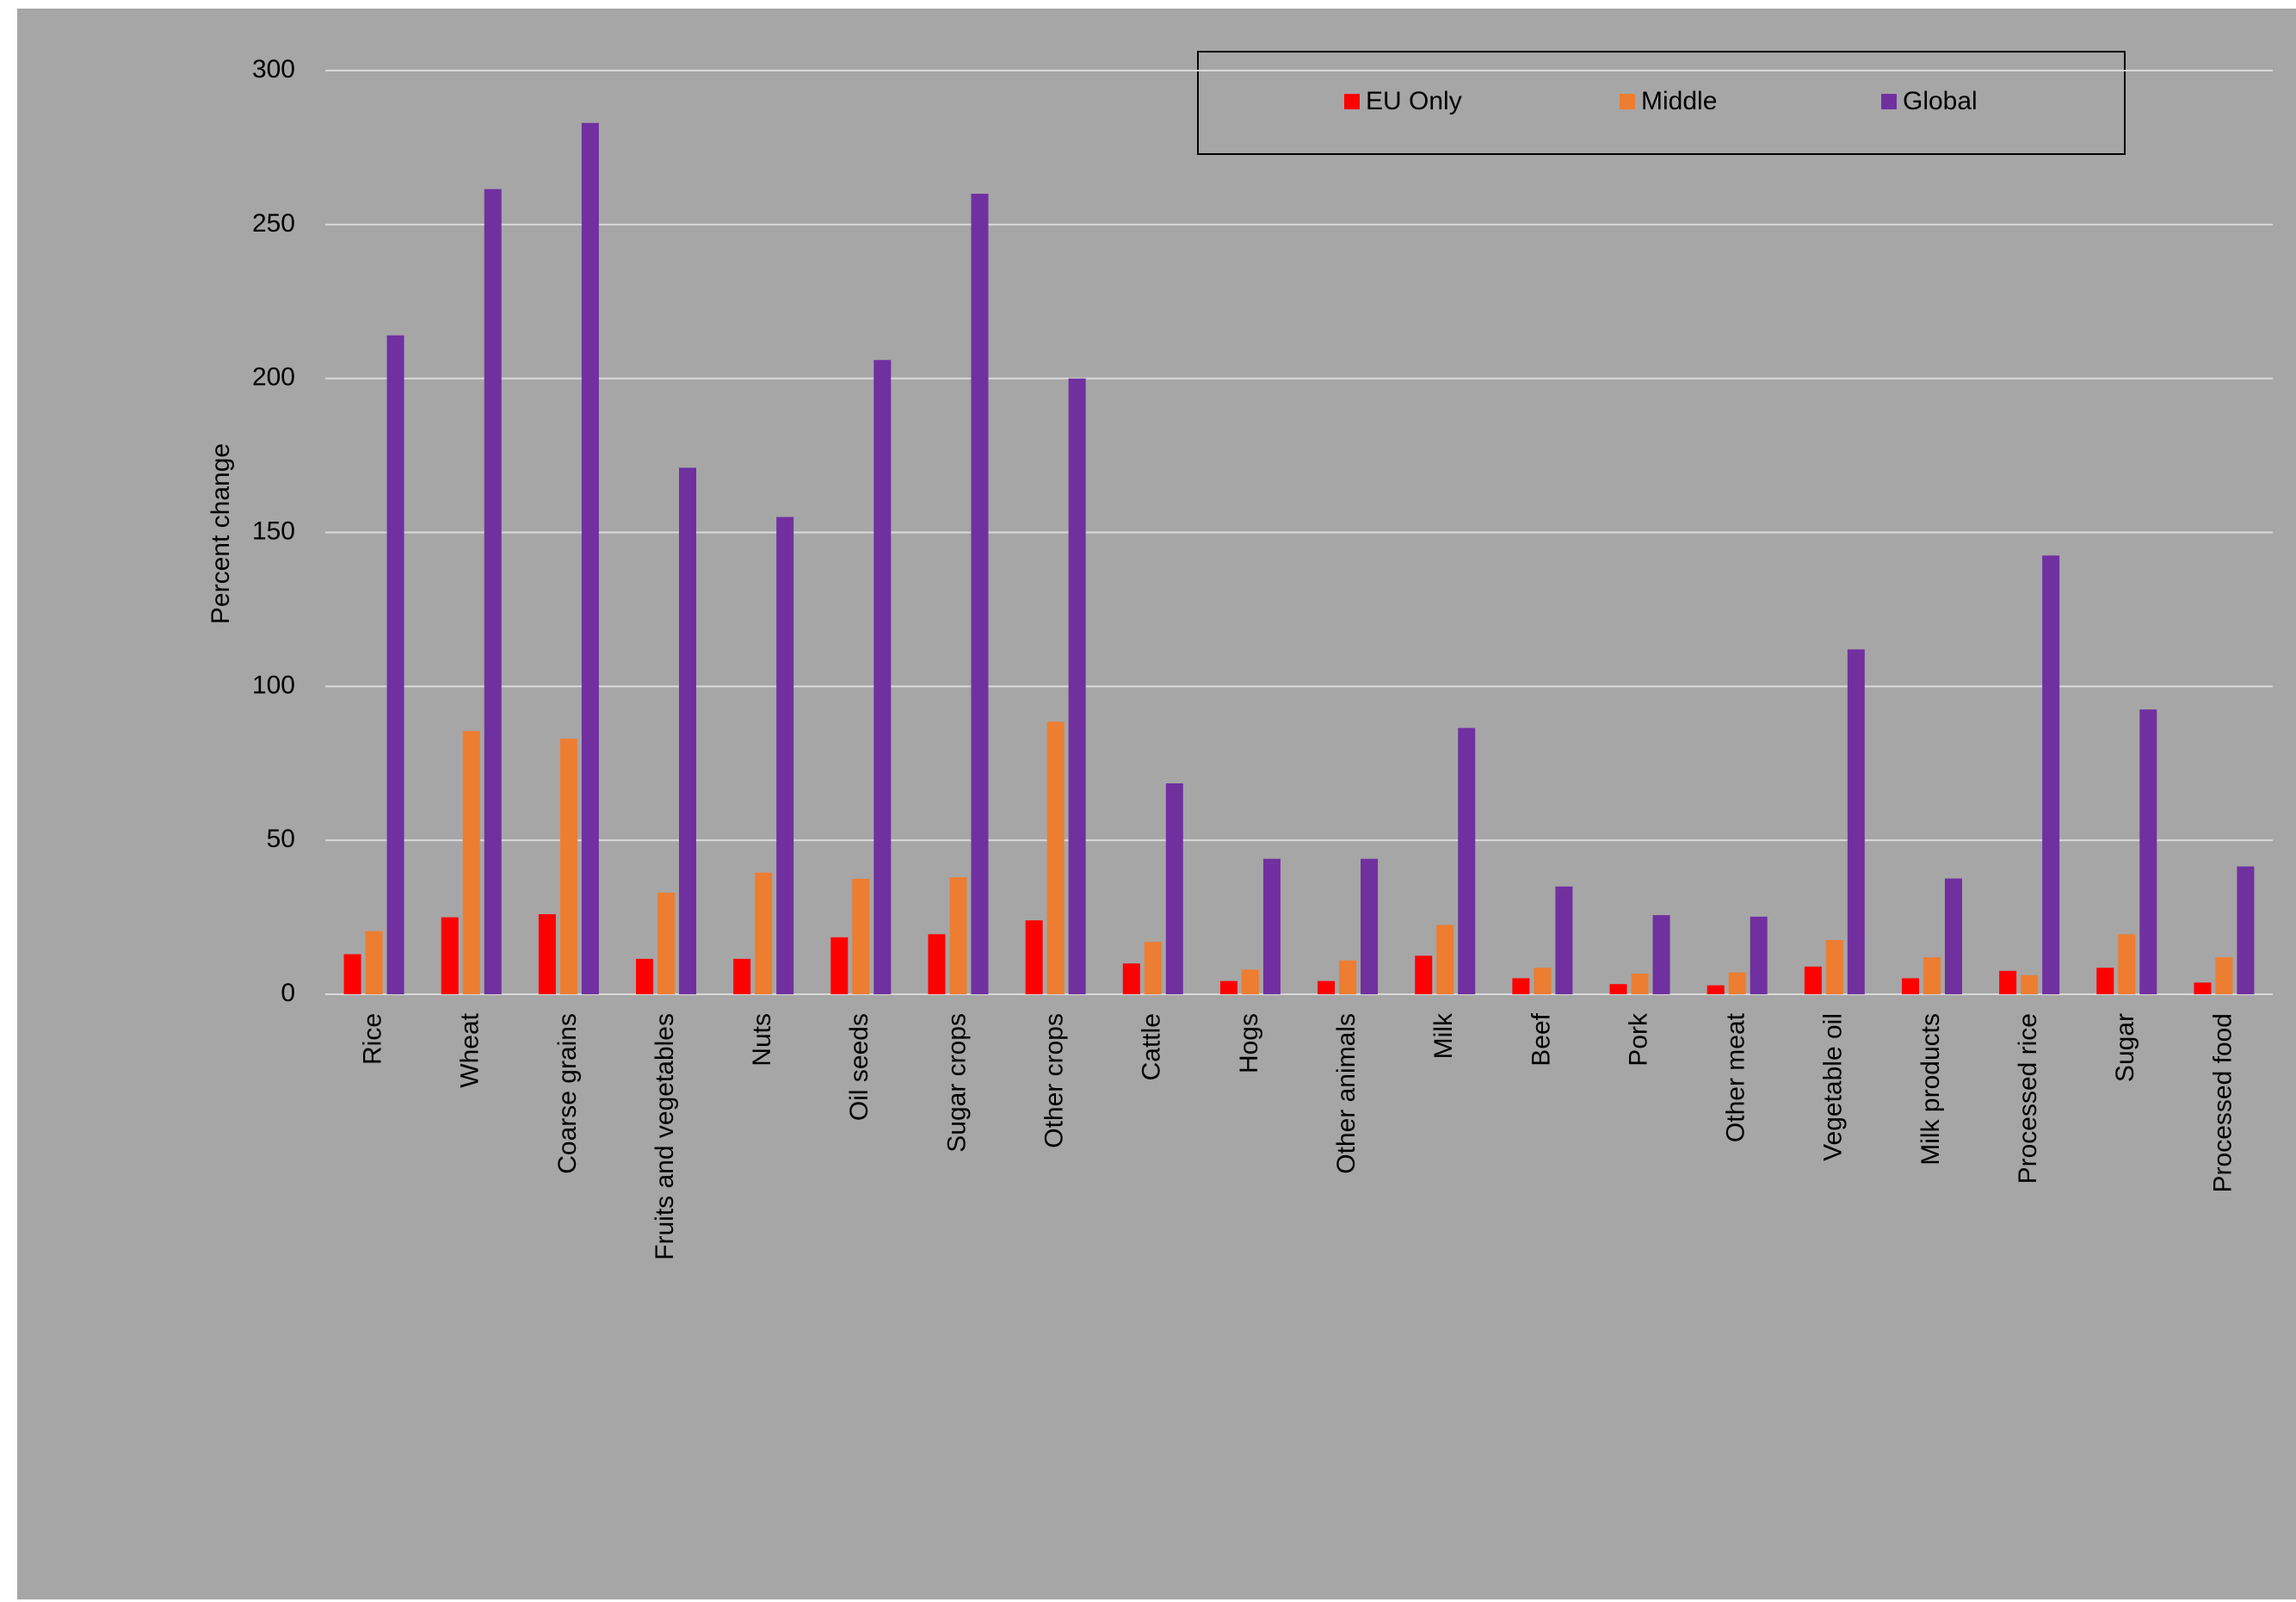 This screenshot has width=2296, height=1602. What do you see at coordinates (762, 1040) in the screenshot?
I see `x-tick-label: Nuts` at bounding box center [762, 1040].